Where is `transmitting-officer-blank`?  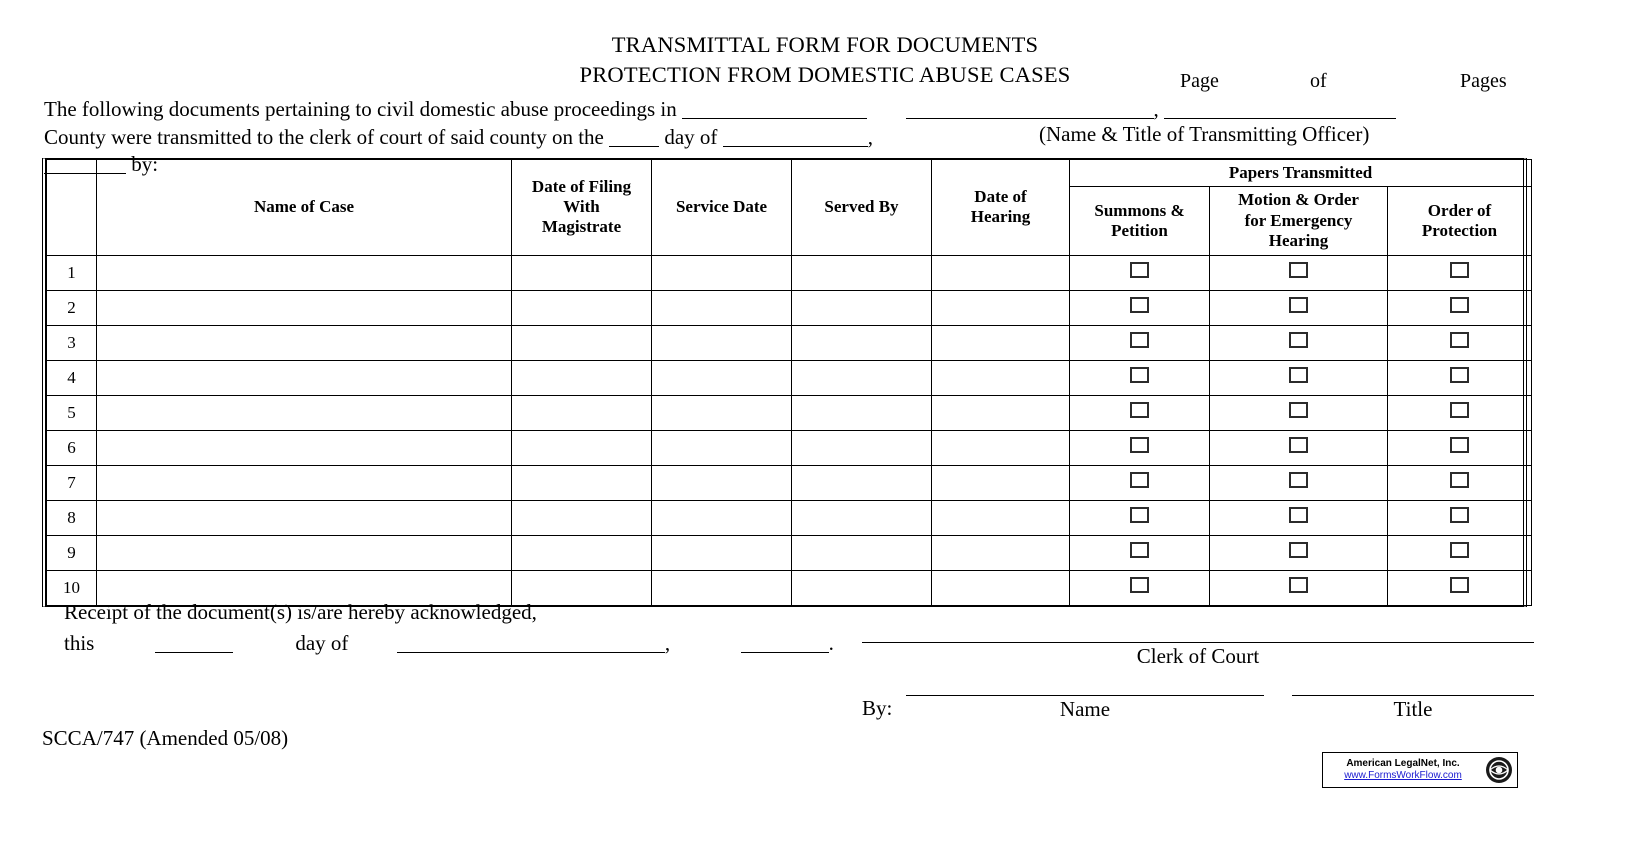
transmitting-officer-blank is located at coordinates (1029, 118).